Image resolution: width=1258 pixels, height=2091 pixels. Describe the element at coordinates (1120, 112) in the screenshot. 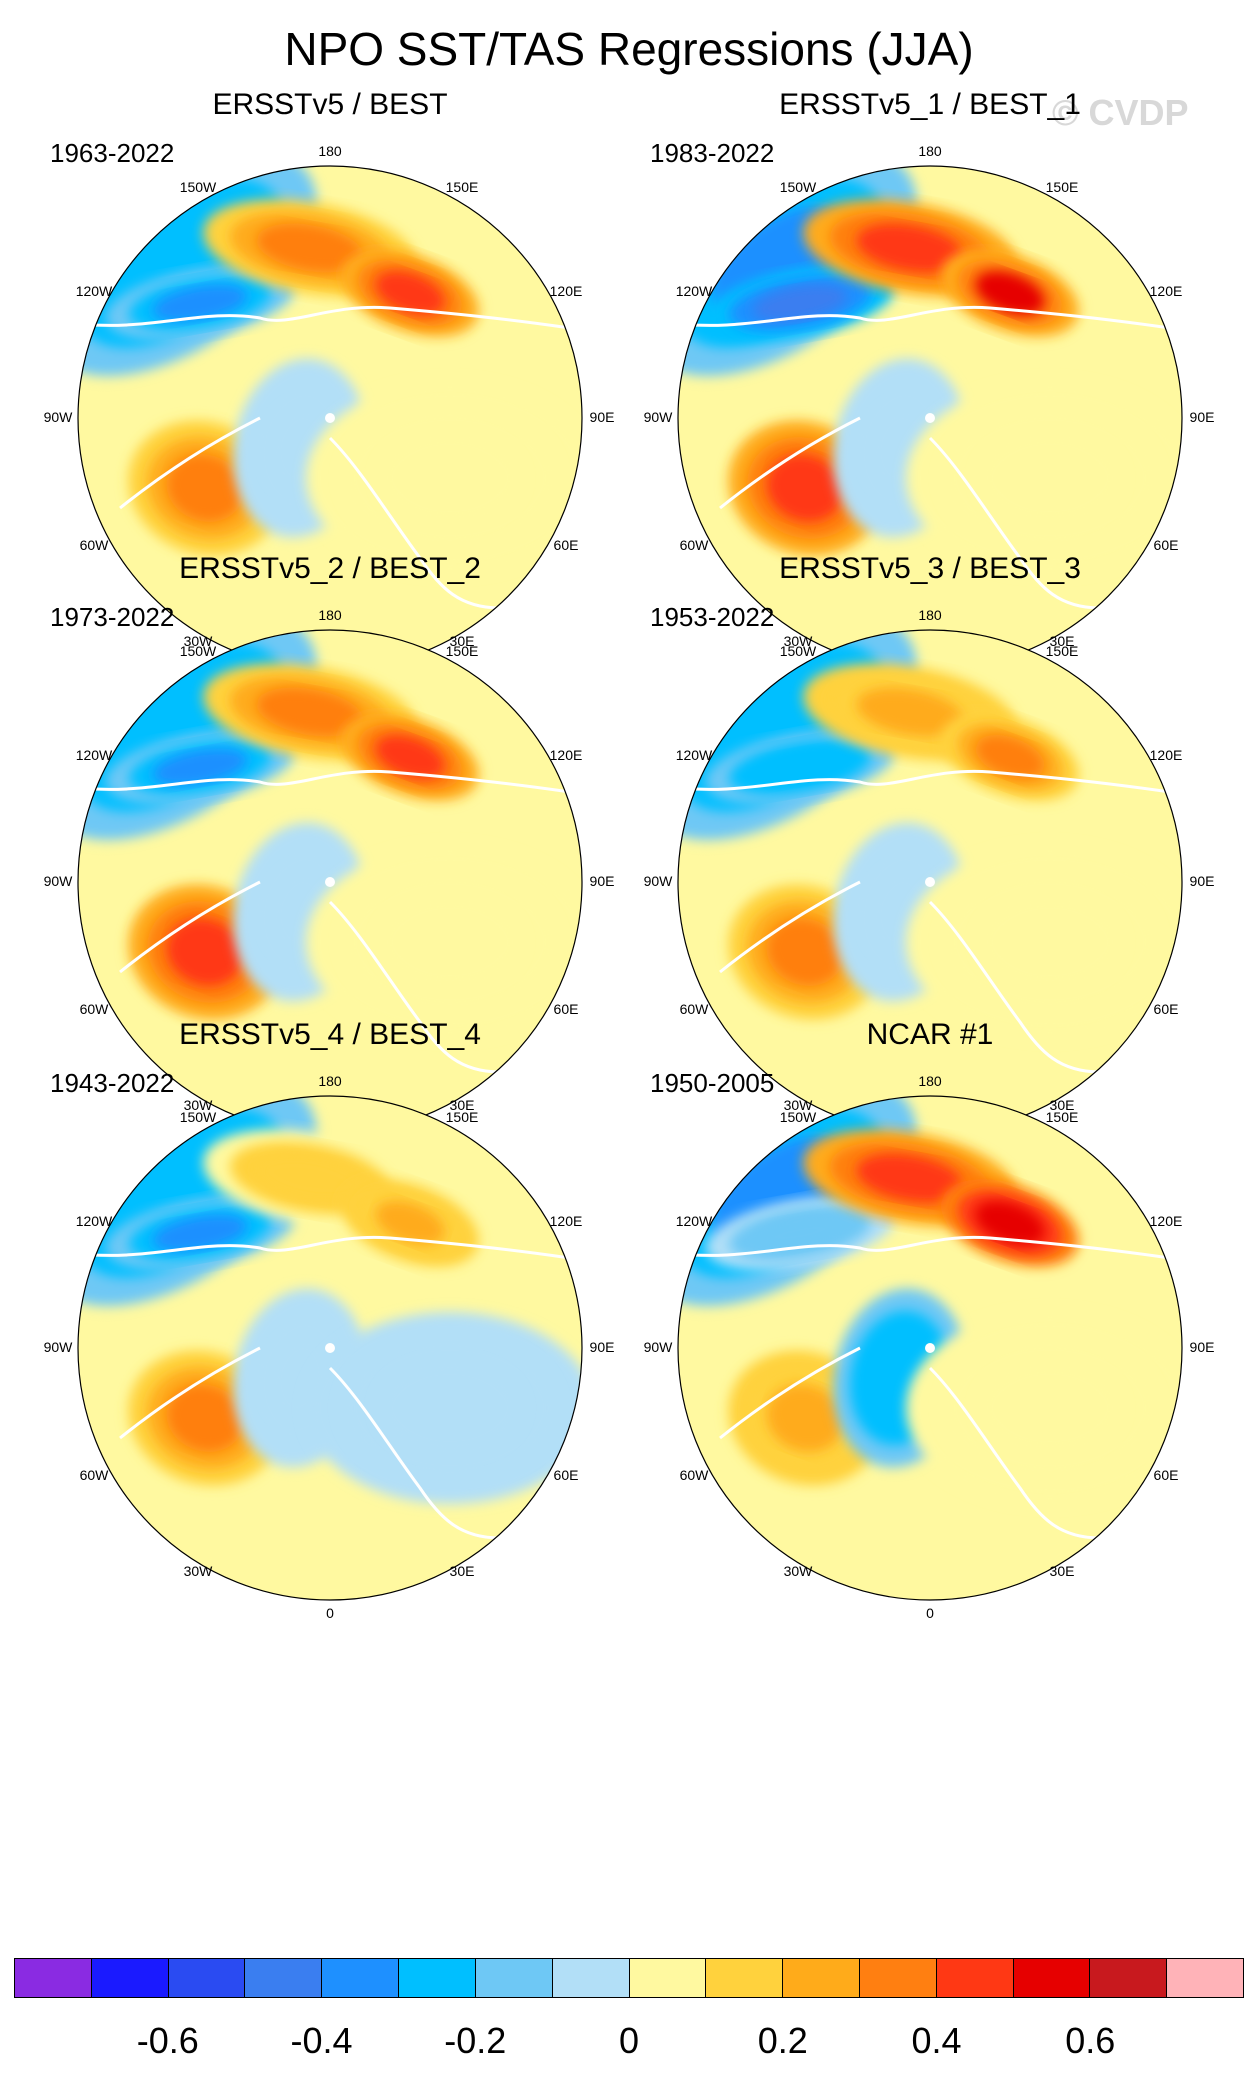

I see `cvdp-watermark: © CVDP` at that location.